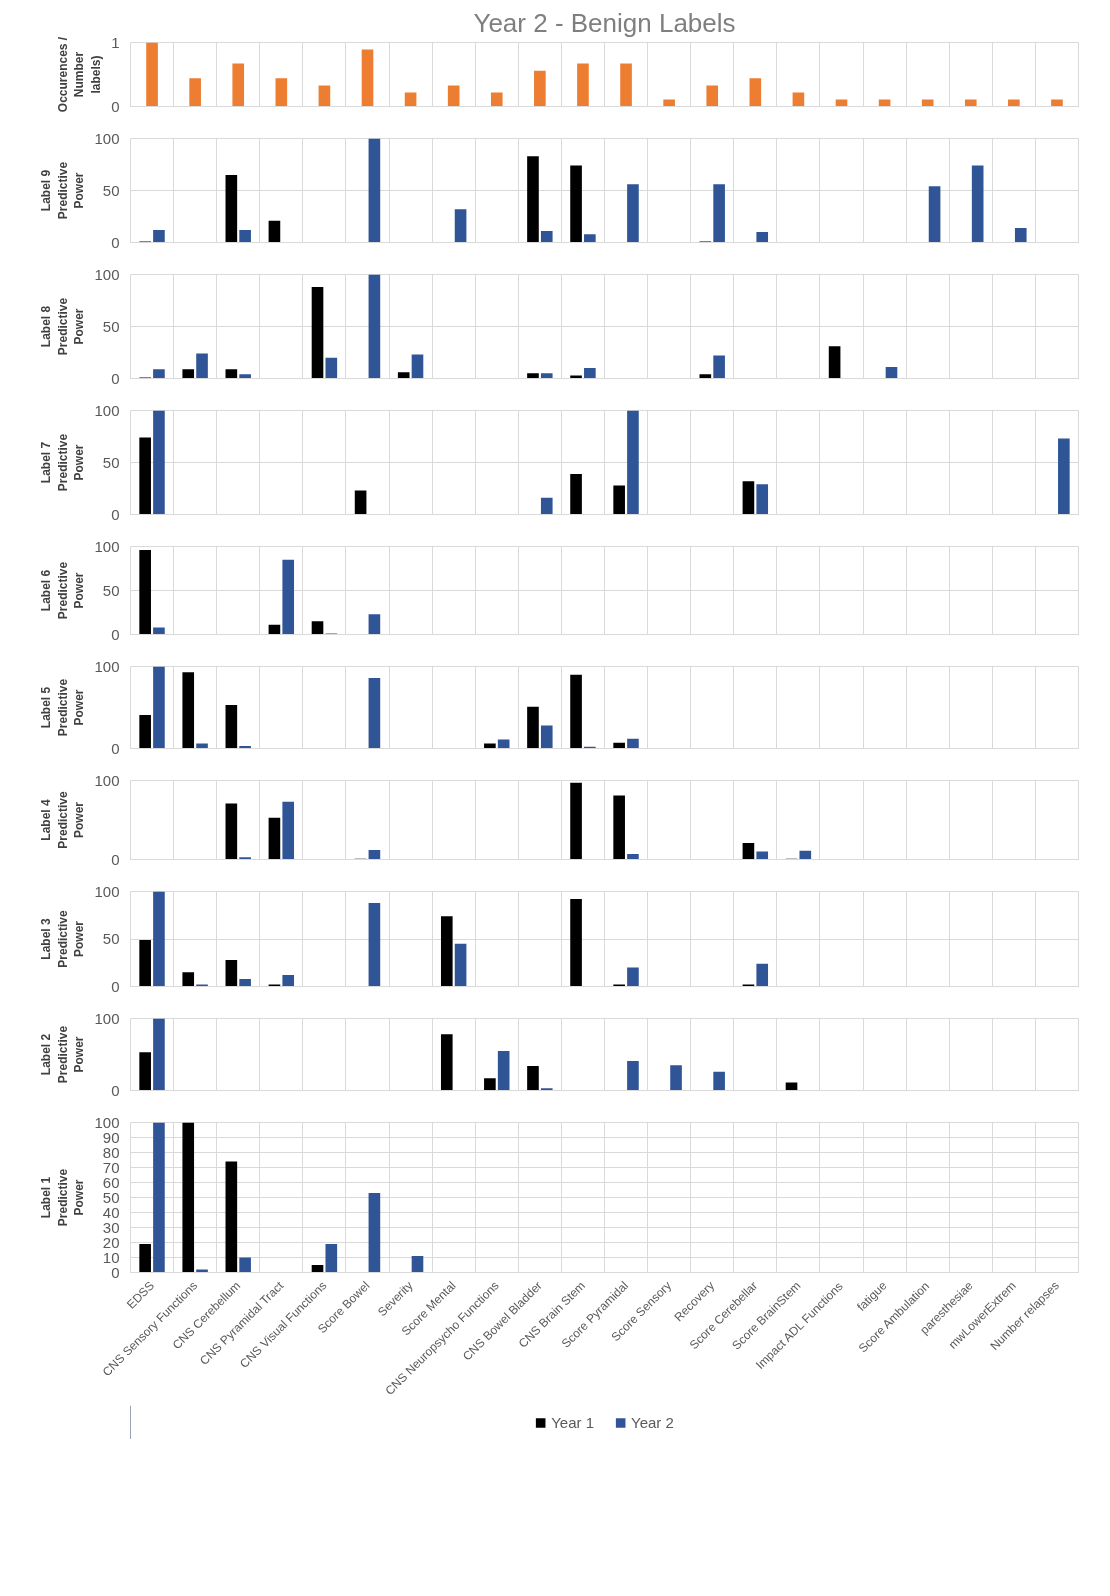 The height and width of the screenshot is (1596, 1110). Describe the element at coordinates (652, 1422) in the screenshot. I see `legend-label: Year 2` at that location.